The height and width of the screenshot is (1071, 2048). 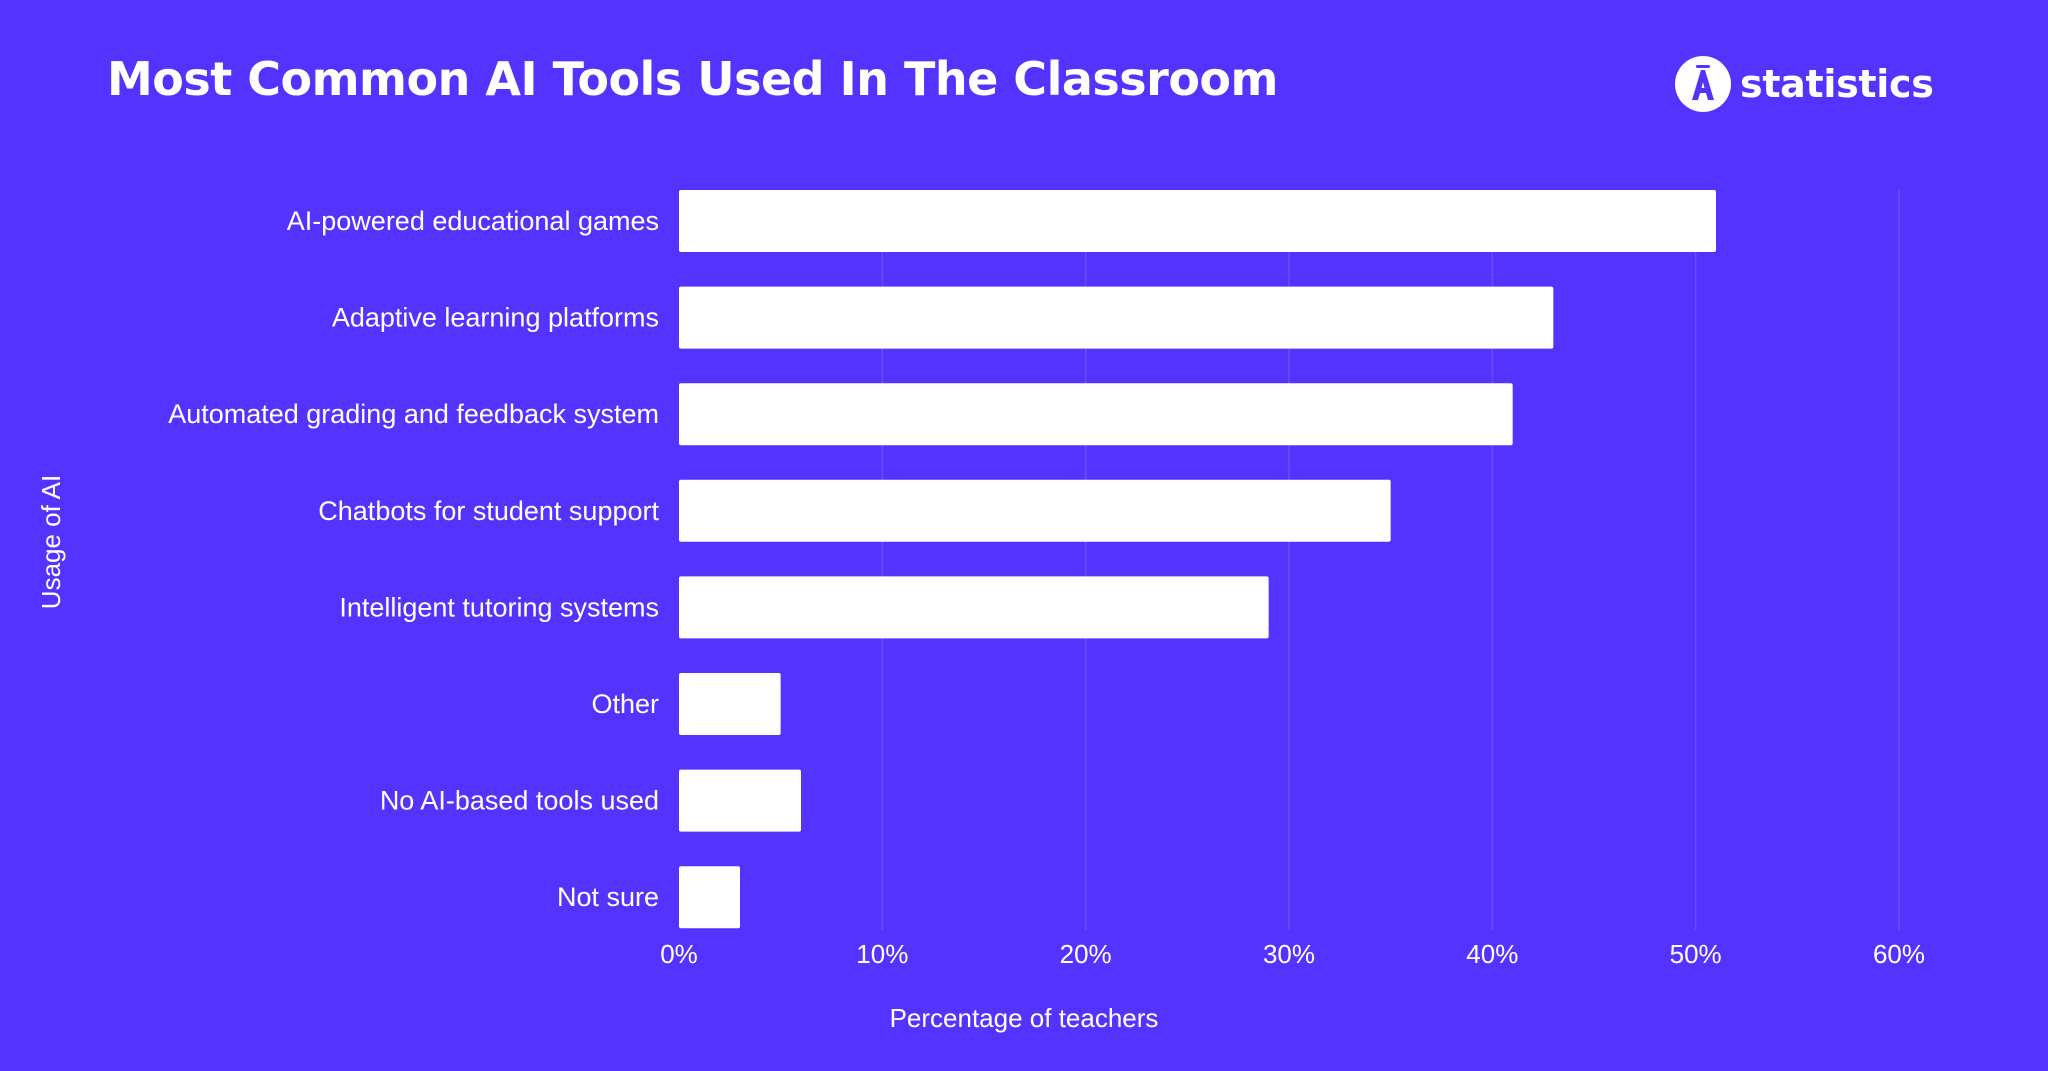 What do you see at coordinates (1086, 954) in the screenshot?
I see `x-tick-label: 20%` at bounding box center [1086, 954].